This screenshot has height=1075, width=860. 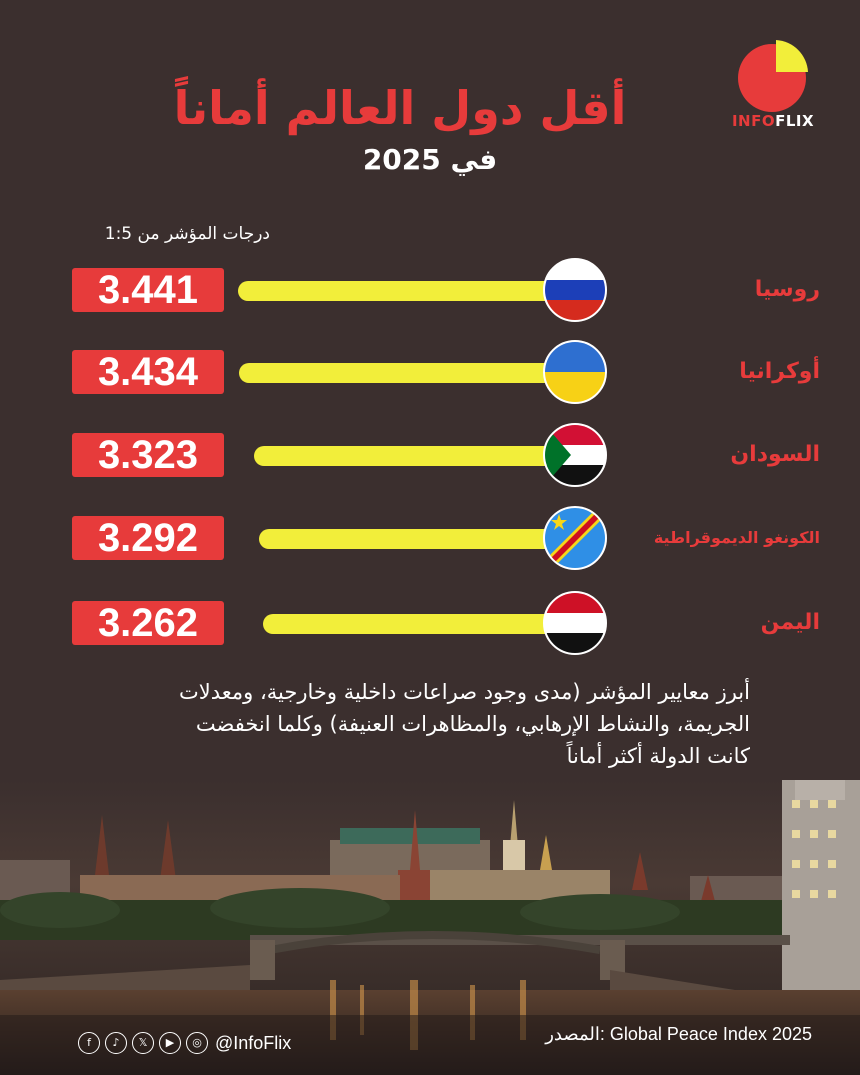 What do you see at coordinates (148, 623) in the screenshot?
I see `value-label: 3.262` at bounding box center [148, 623].